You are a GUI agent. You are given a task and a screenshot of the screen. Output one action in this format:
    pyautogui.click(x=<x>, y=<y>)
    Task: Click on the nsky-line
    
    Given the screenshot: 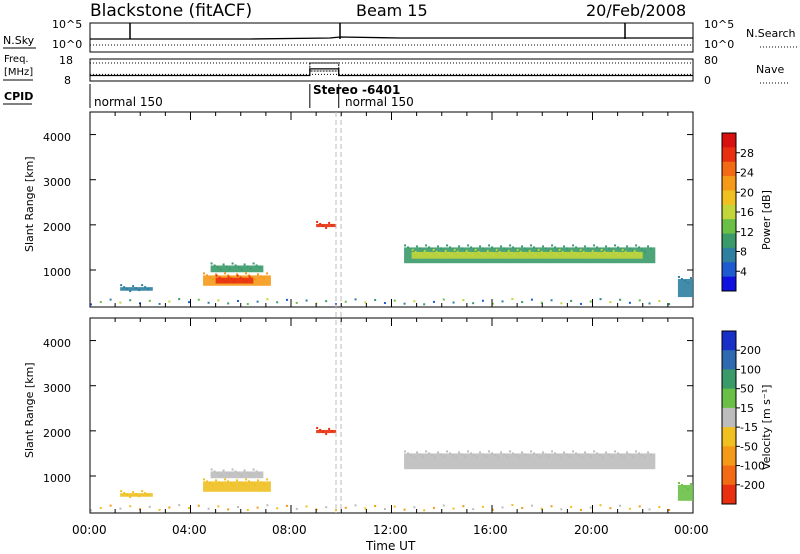 What is the action you would take?
    pyautogui.click(x=391, y=38)
    